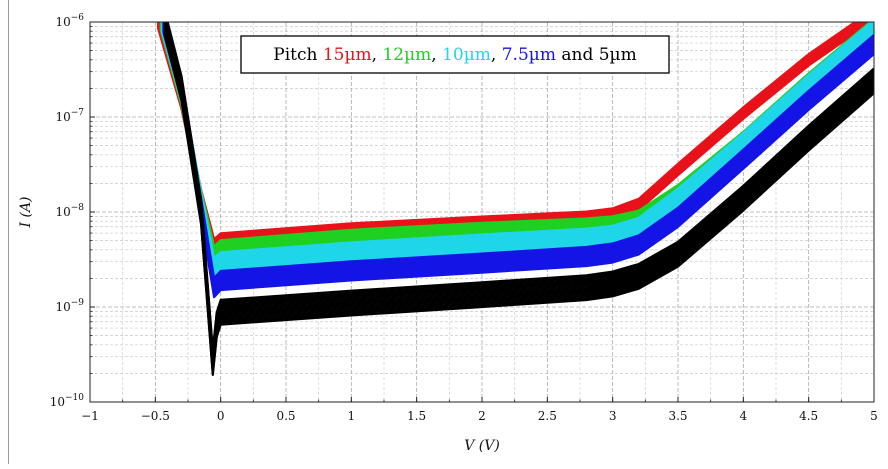  What do you see at coordinates (67, 401) in the screenshot?
I see `y-tick-label: 10⁻¹⁰` at bounding box center [67, 401].